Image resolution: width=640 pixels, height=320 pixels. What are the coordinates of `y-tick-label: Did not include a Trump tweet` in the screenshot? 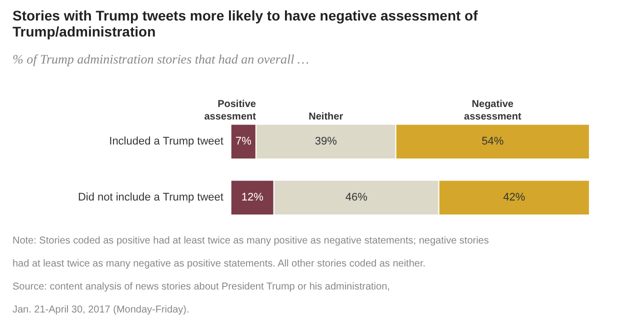 It's located at (151, 198).